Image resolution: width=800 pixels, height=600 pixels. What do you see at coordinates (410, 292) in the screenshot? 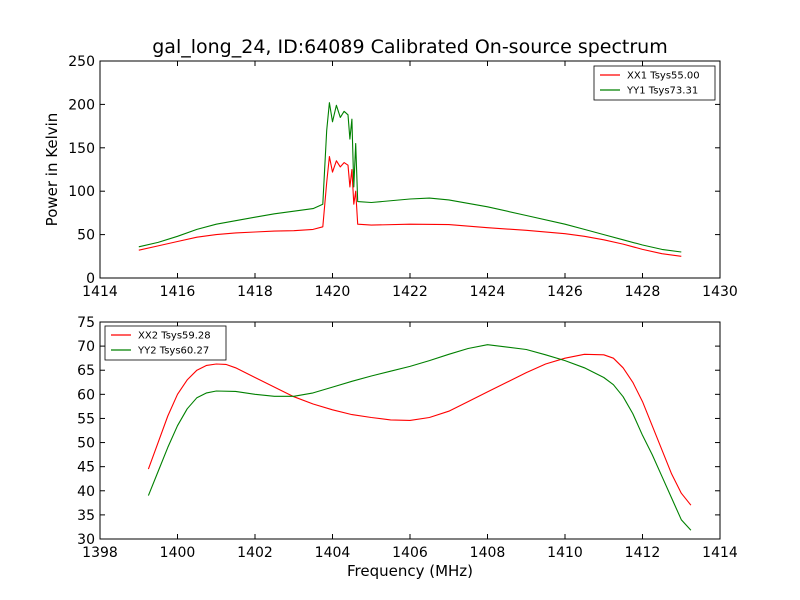
I see `x-tick-label: 1422` at bounding box center [410, 292].